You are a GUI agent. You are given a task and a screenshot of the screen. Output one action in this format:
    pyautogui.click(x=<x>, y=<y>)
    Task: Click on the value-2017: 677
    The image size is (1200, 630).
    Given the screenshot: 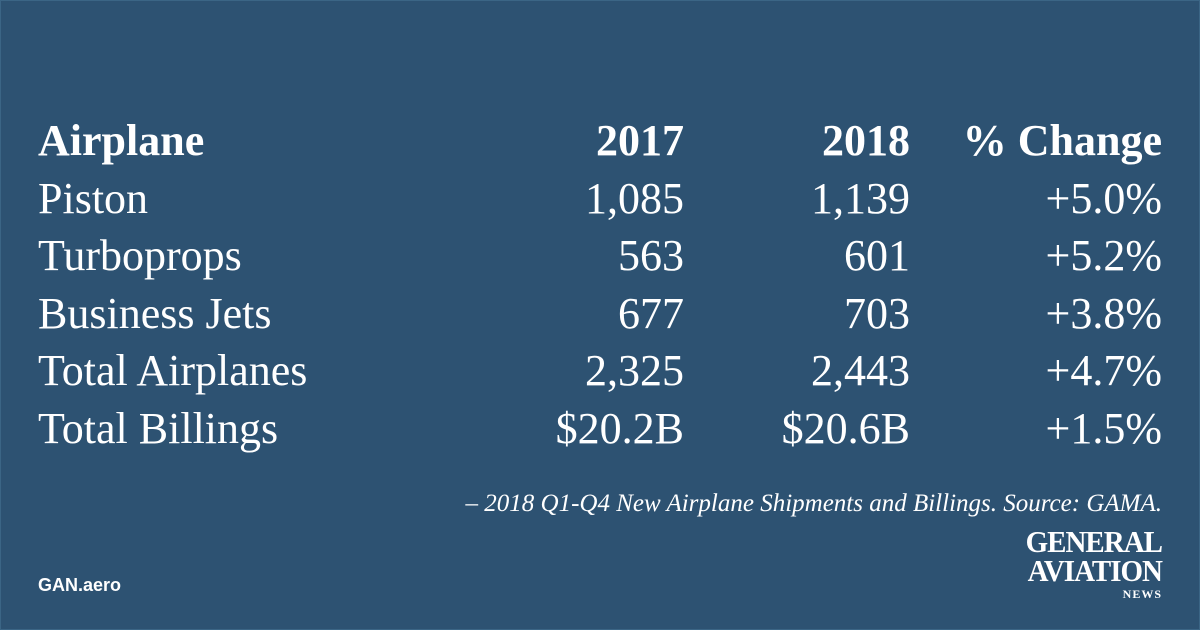 What is the action you would take?
    pyautogui.click(x=651, y=313)
    